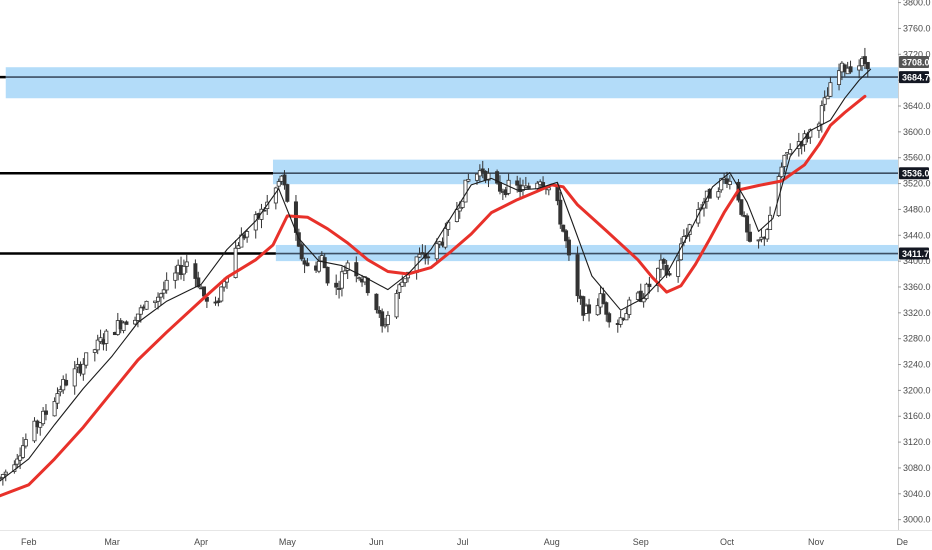 The image size is (932, 550). What do you see at coordinates (917, 468) in the screenshot?
I see `y-tick-label: 3080.0` at bounding box center [917, 468].